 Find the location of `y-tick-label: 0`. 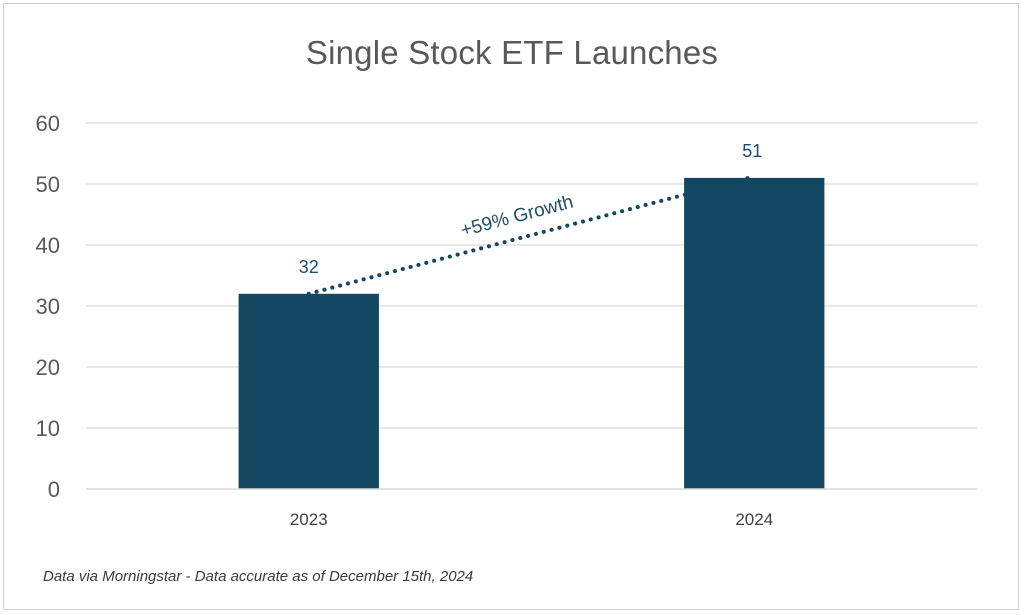

y-tick-label: 0 is located at coordinates (54, 489).